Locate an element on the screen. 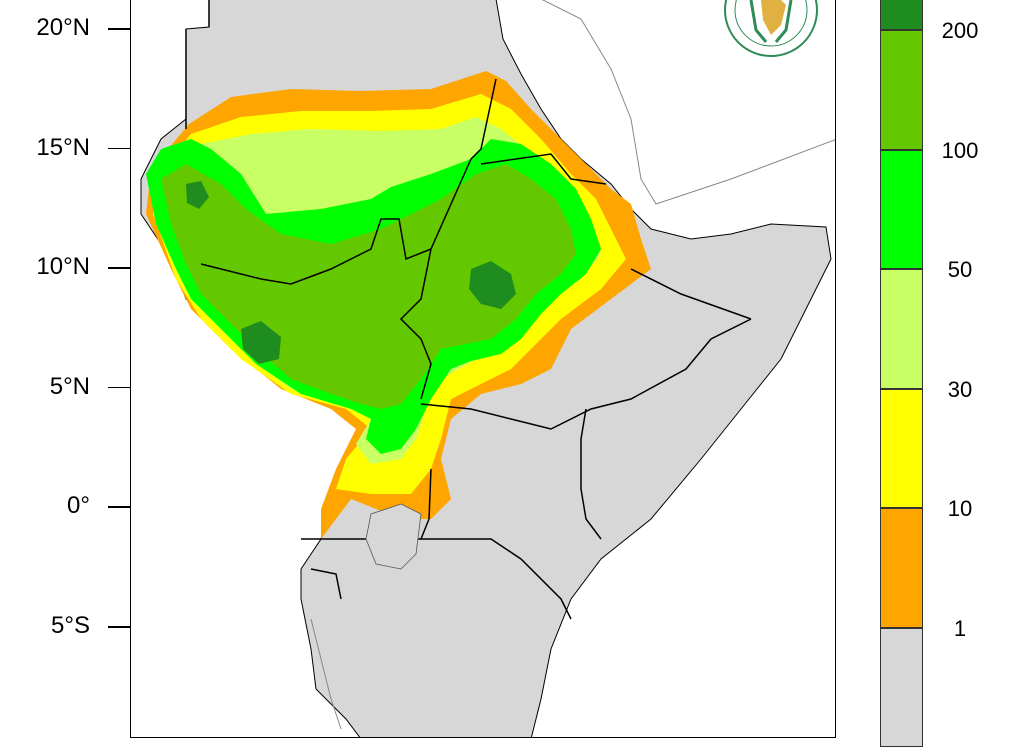 The image size is (1024, 747). legend-threshold-label: 1 is located at coordinates (960, 629).